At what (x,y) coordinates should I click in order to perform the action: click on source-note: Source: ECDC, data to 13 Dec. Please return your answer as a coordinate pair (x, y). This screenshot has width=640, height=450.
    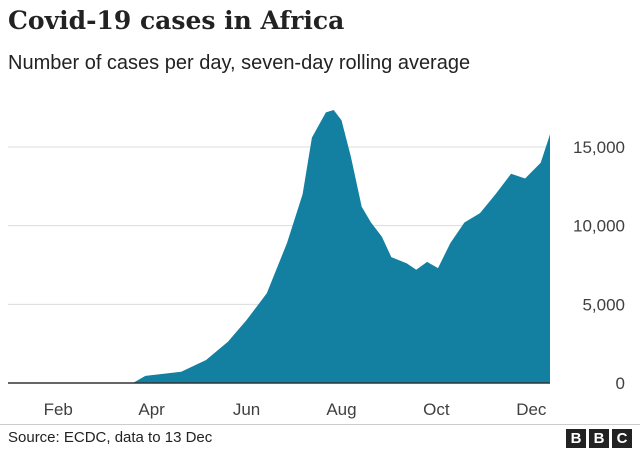
    Looking at the image, I should click on (110, 437).